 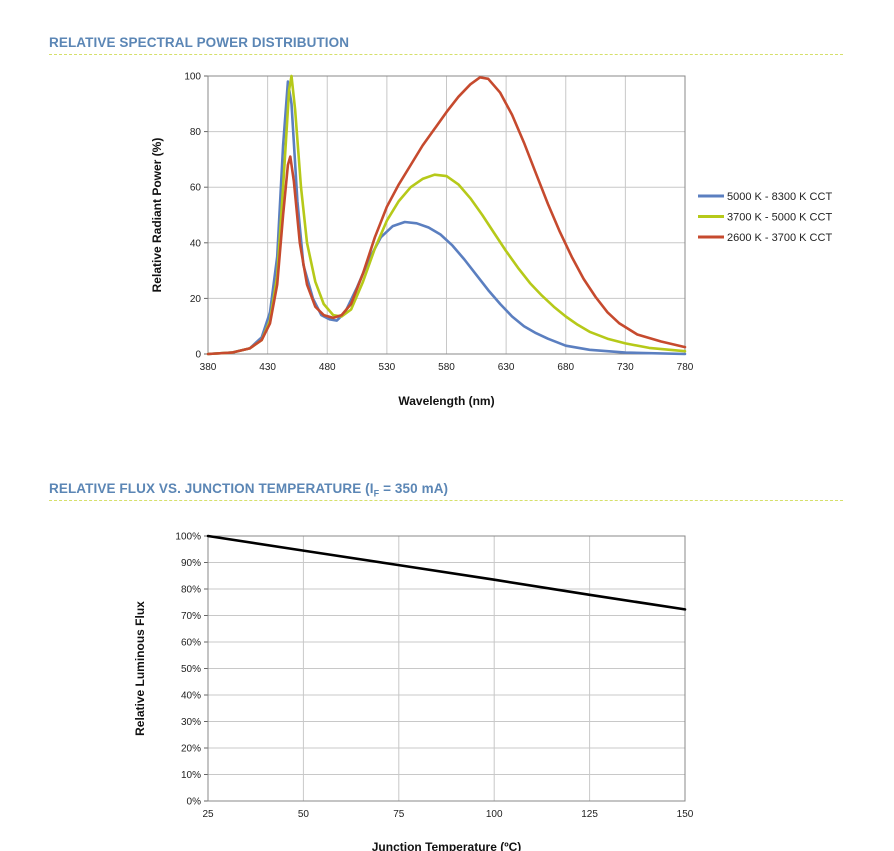 I want to click on x-tick-label: 50, so click(x=304, y=814).